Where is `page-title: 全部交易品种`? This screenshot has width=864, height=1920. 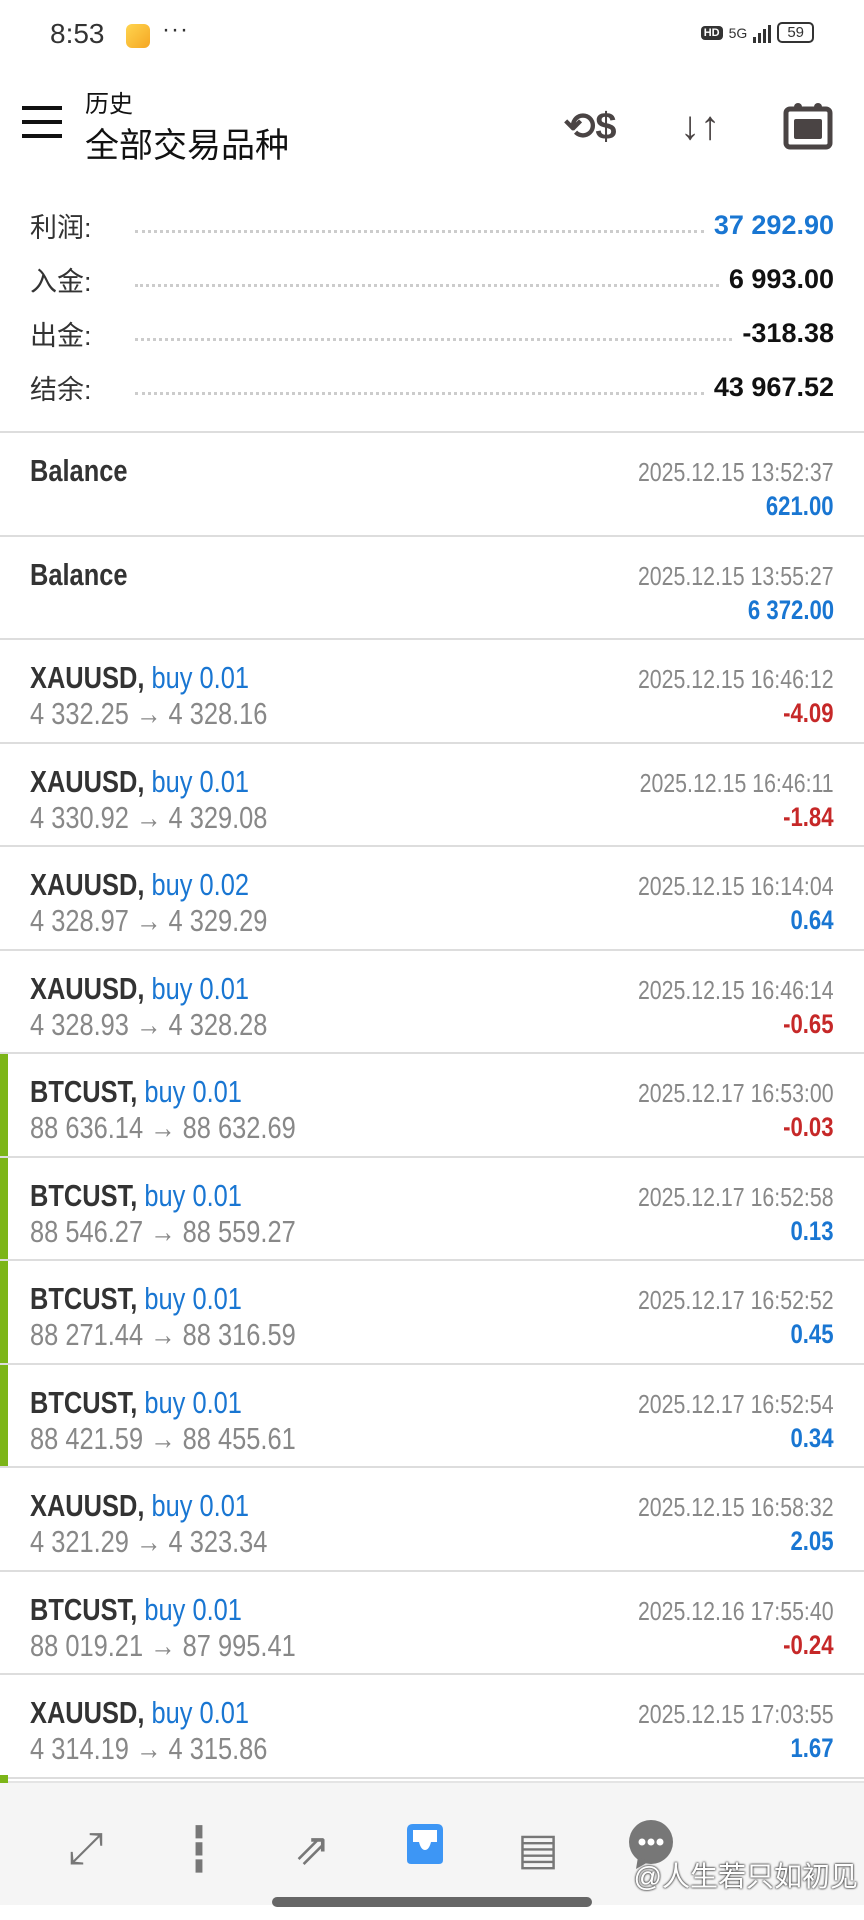 page-title: 全部交易品种 is located at coordinates (187, 146).